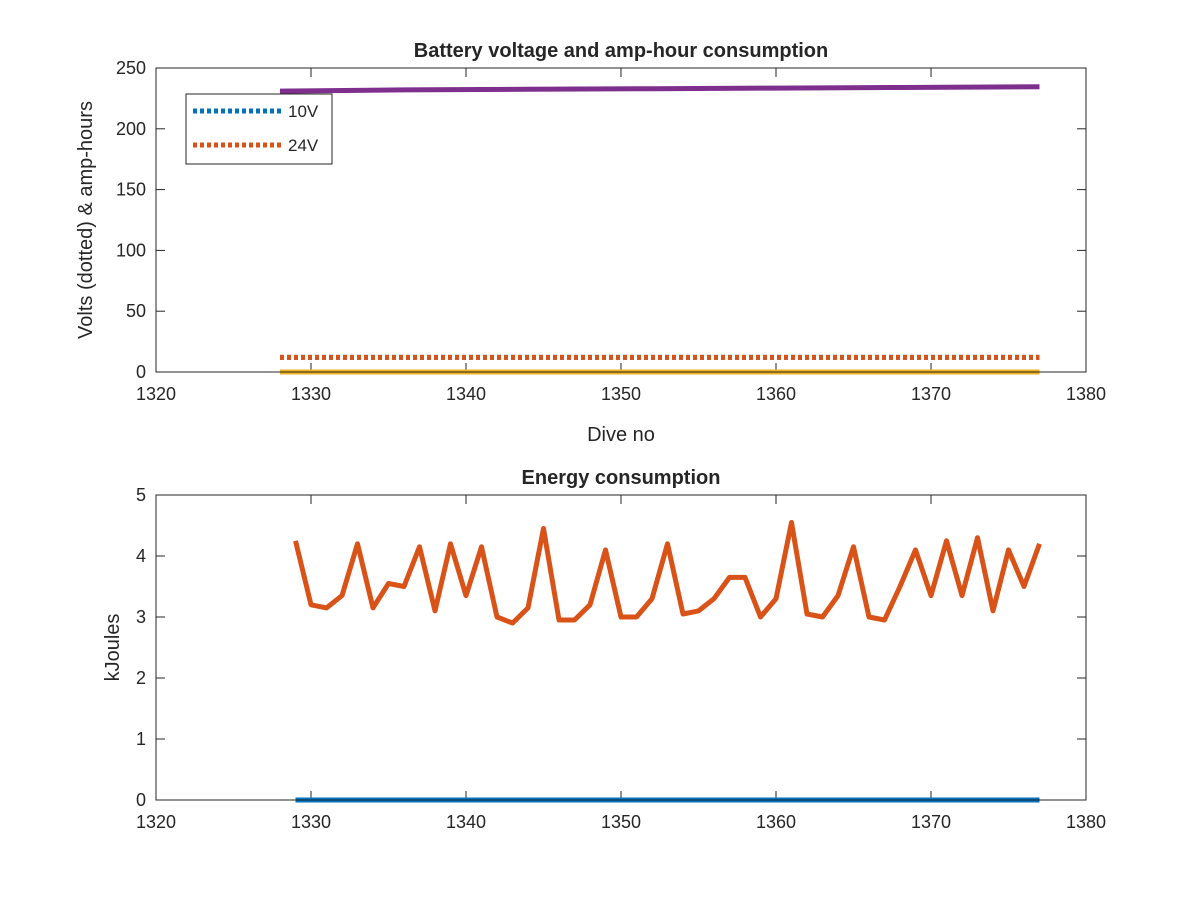 This screenshot has height=905, width=1200. Describe the element at coordinates (141, 495) in the screenshot. I see `y-tick-label: 5` at that location.